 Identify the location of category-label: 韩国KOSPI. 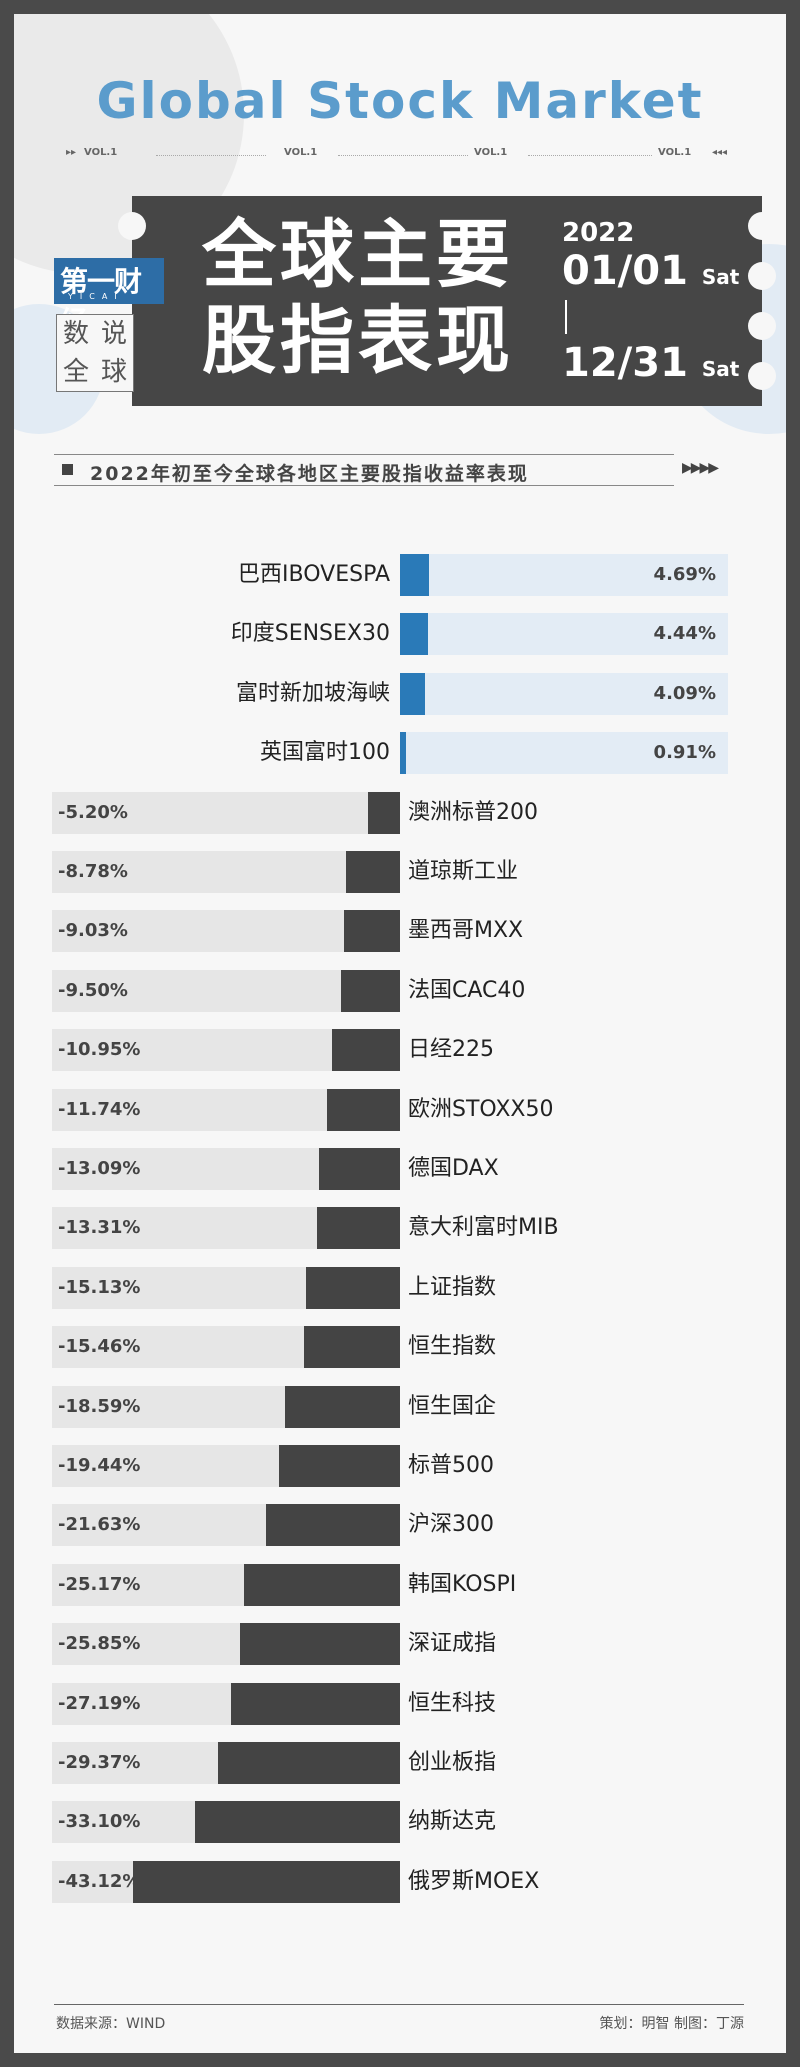
(462, 1584).